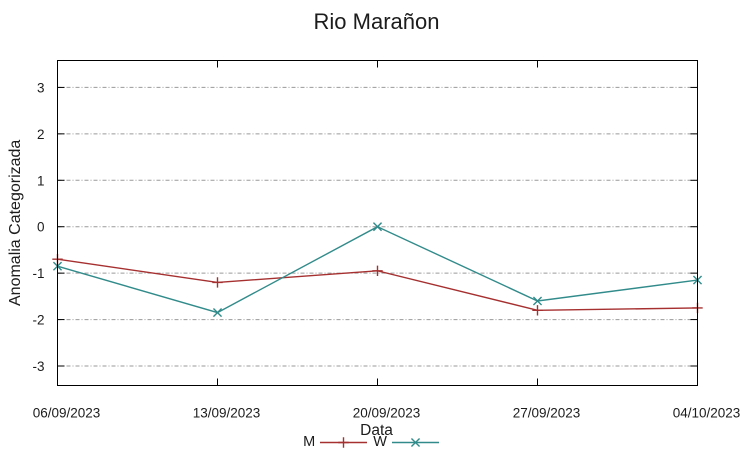 Image resolution: width=753 pixels, height=459 pixels. I want to click on legend-series-m-label: M, so click(309, 442).